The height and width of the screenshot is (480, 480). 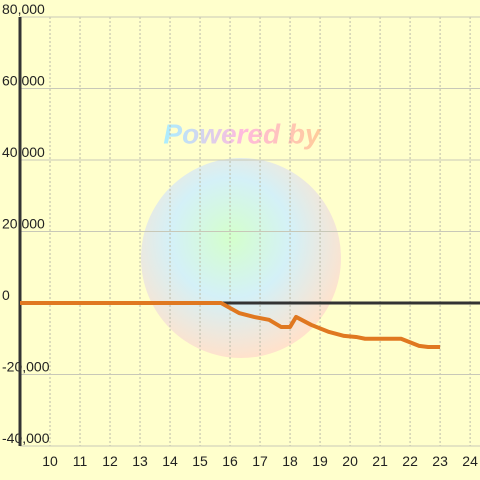 What do you see at coordinates (23, 224) in the screenshot?
I see `y-tick-label: 20,000` at bounding box center [23, 224].